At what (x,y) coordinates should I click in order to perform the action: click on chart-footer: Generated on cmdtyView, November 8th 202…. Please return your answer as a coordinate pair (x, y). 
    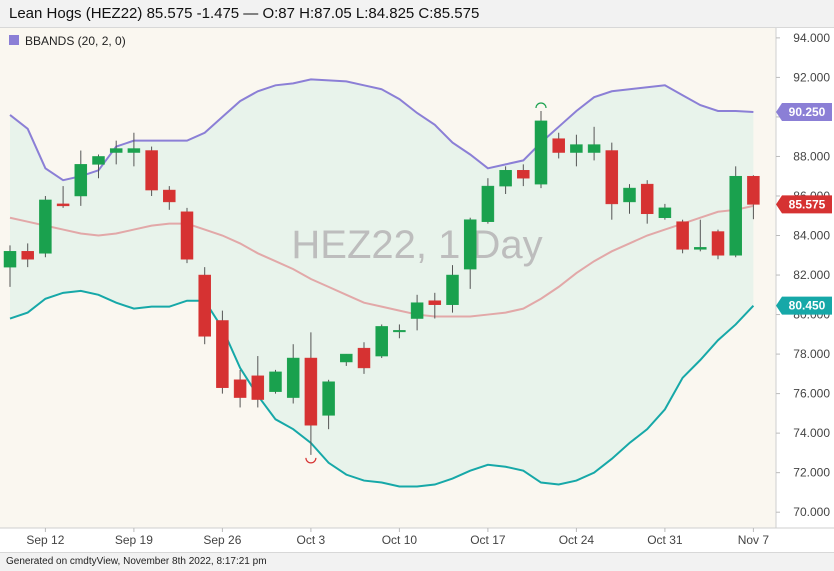
    Looking at the image, I should click on (417, 561).